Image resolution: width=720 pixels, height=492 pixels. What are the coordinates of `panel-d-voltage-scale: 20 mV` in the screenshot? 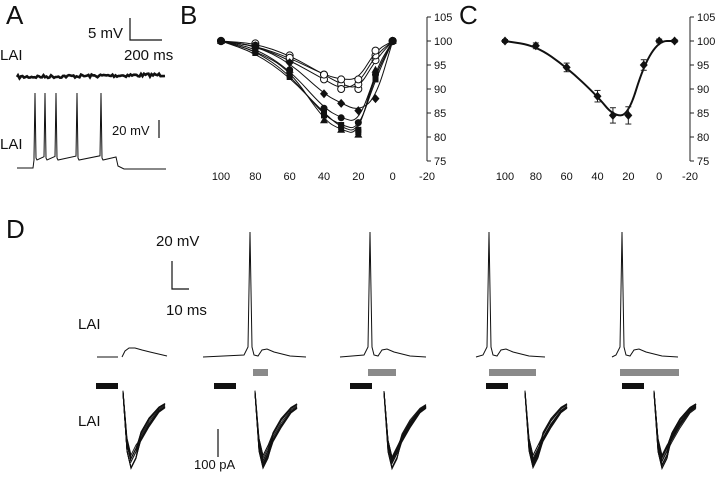 It's located at (178, 241).